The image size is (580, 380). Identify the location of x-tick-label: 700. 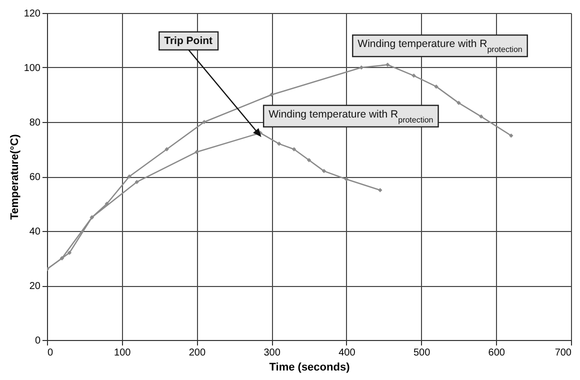
(563, 353).